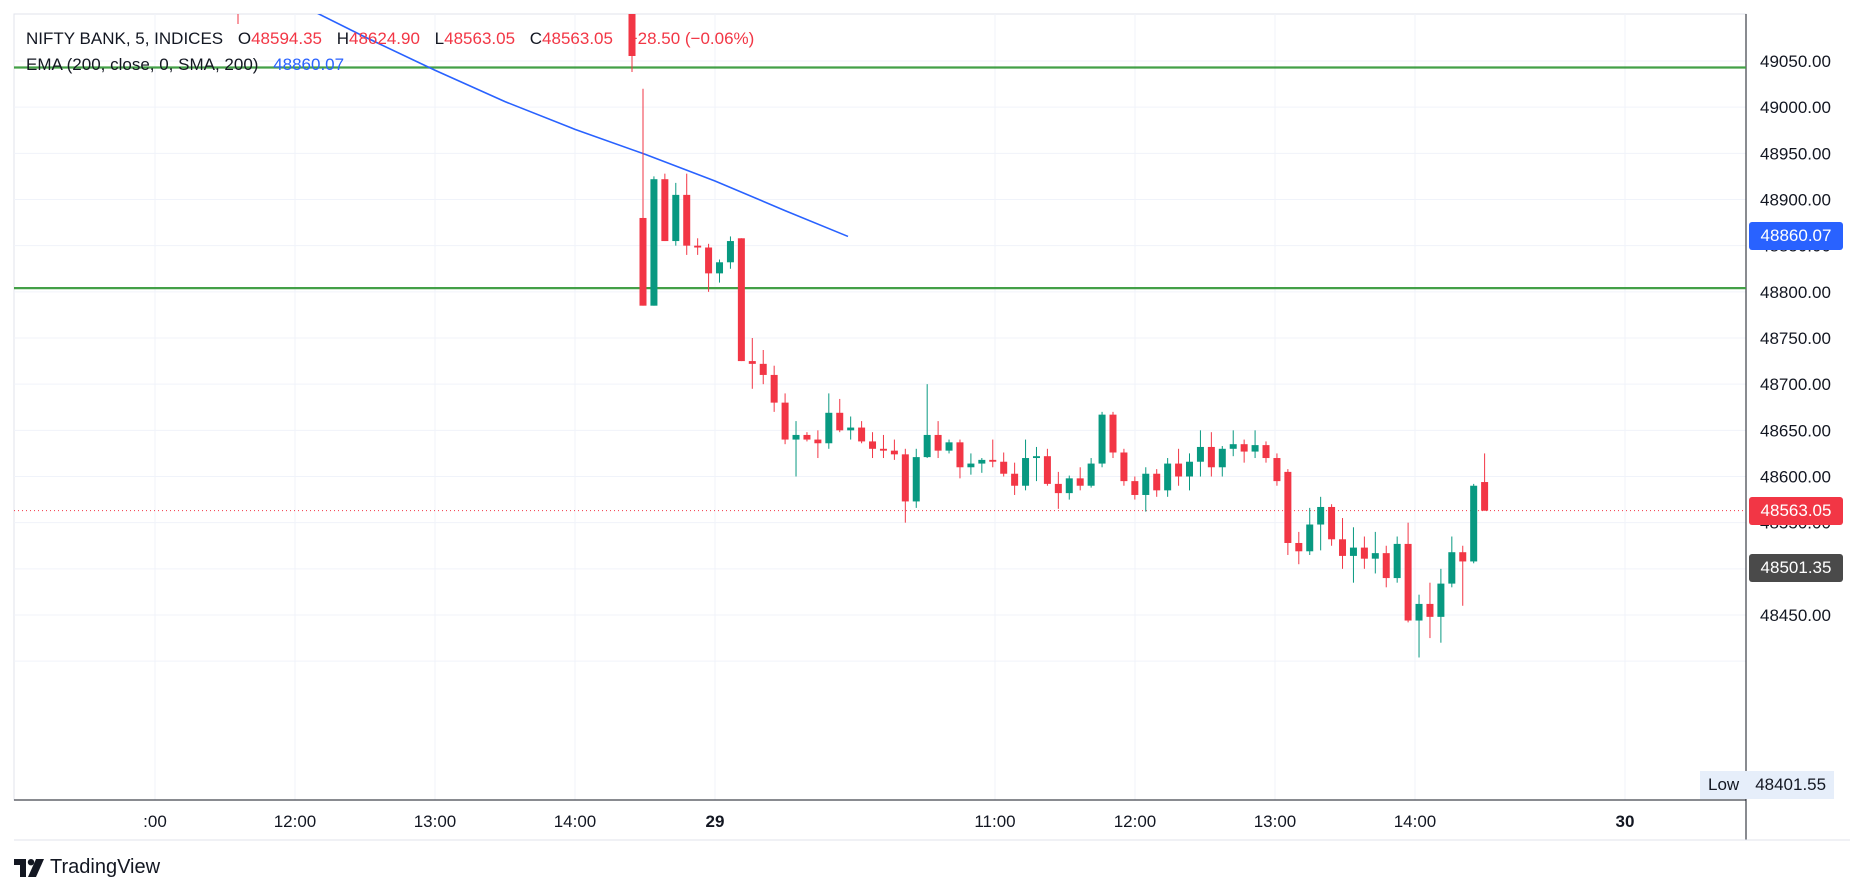  What do you see at coordinates (87, 867) in the screenshot?
I see `footer-brand: TradingView` at bounding box center [87, 867].